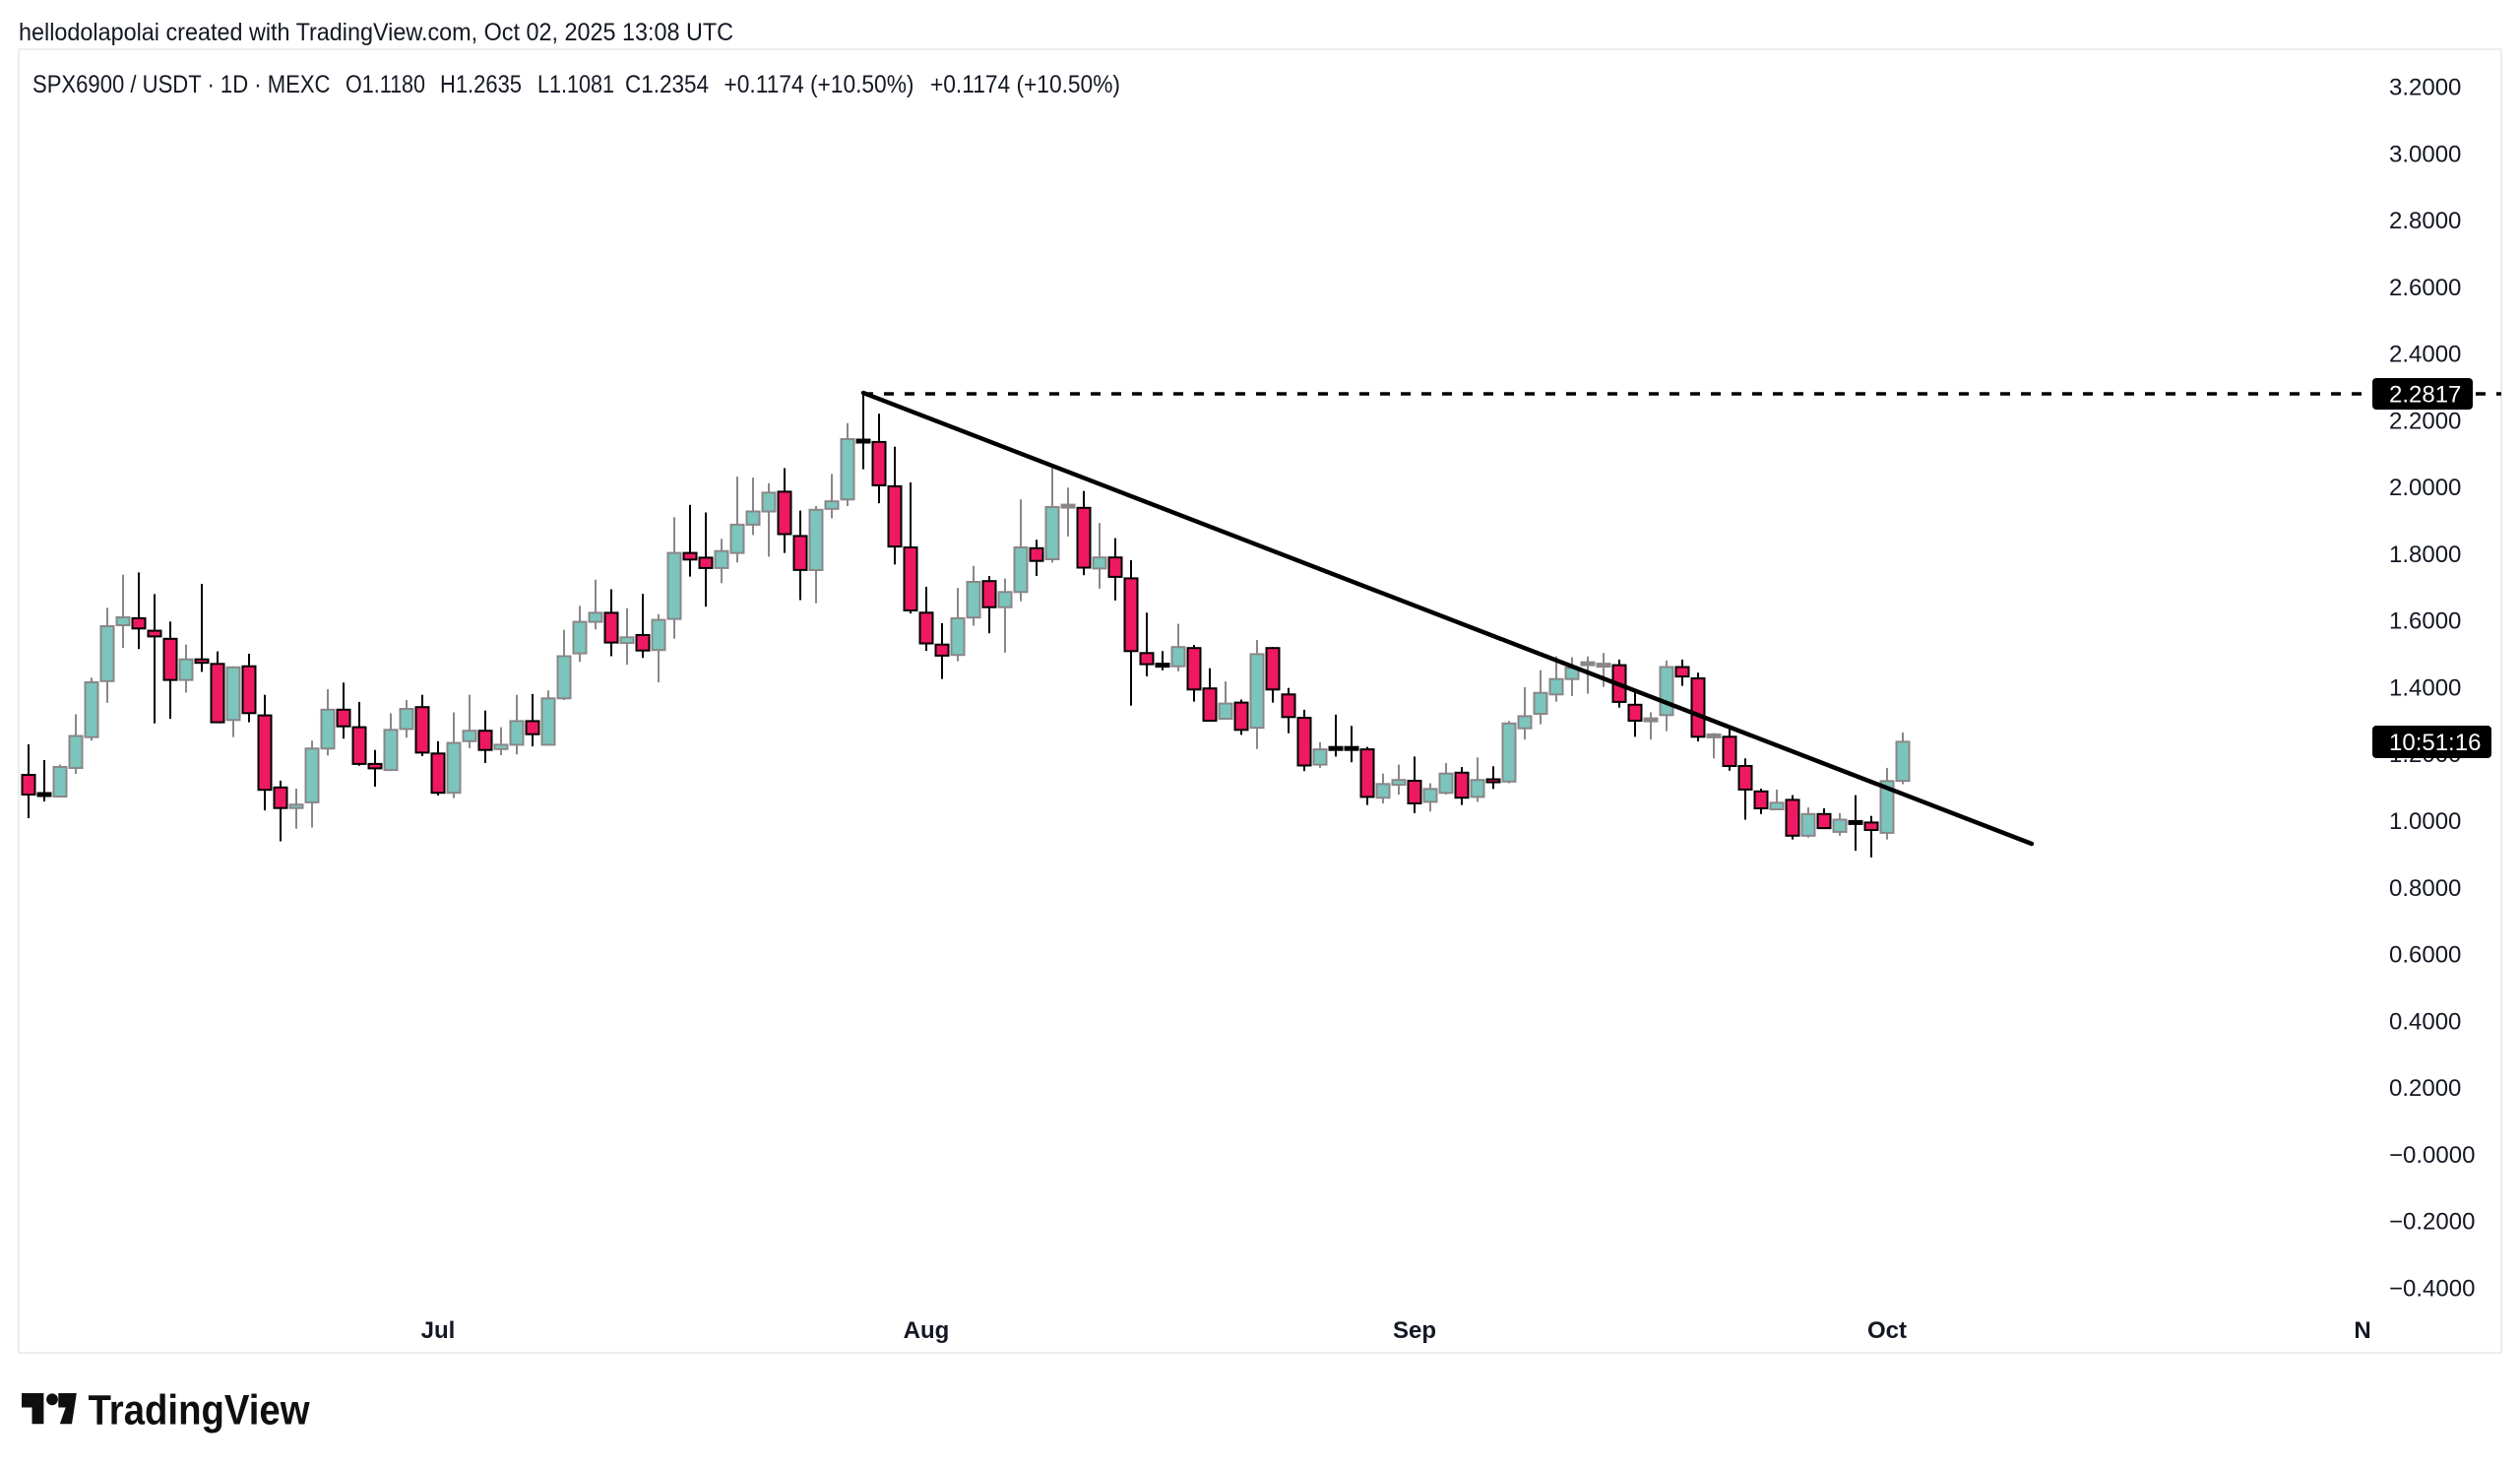 The image size is (2520, 1468). Describe the element at coordinates (1414, 1331) in the screenshot. I see `svg-text: Sep` at that location.